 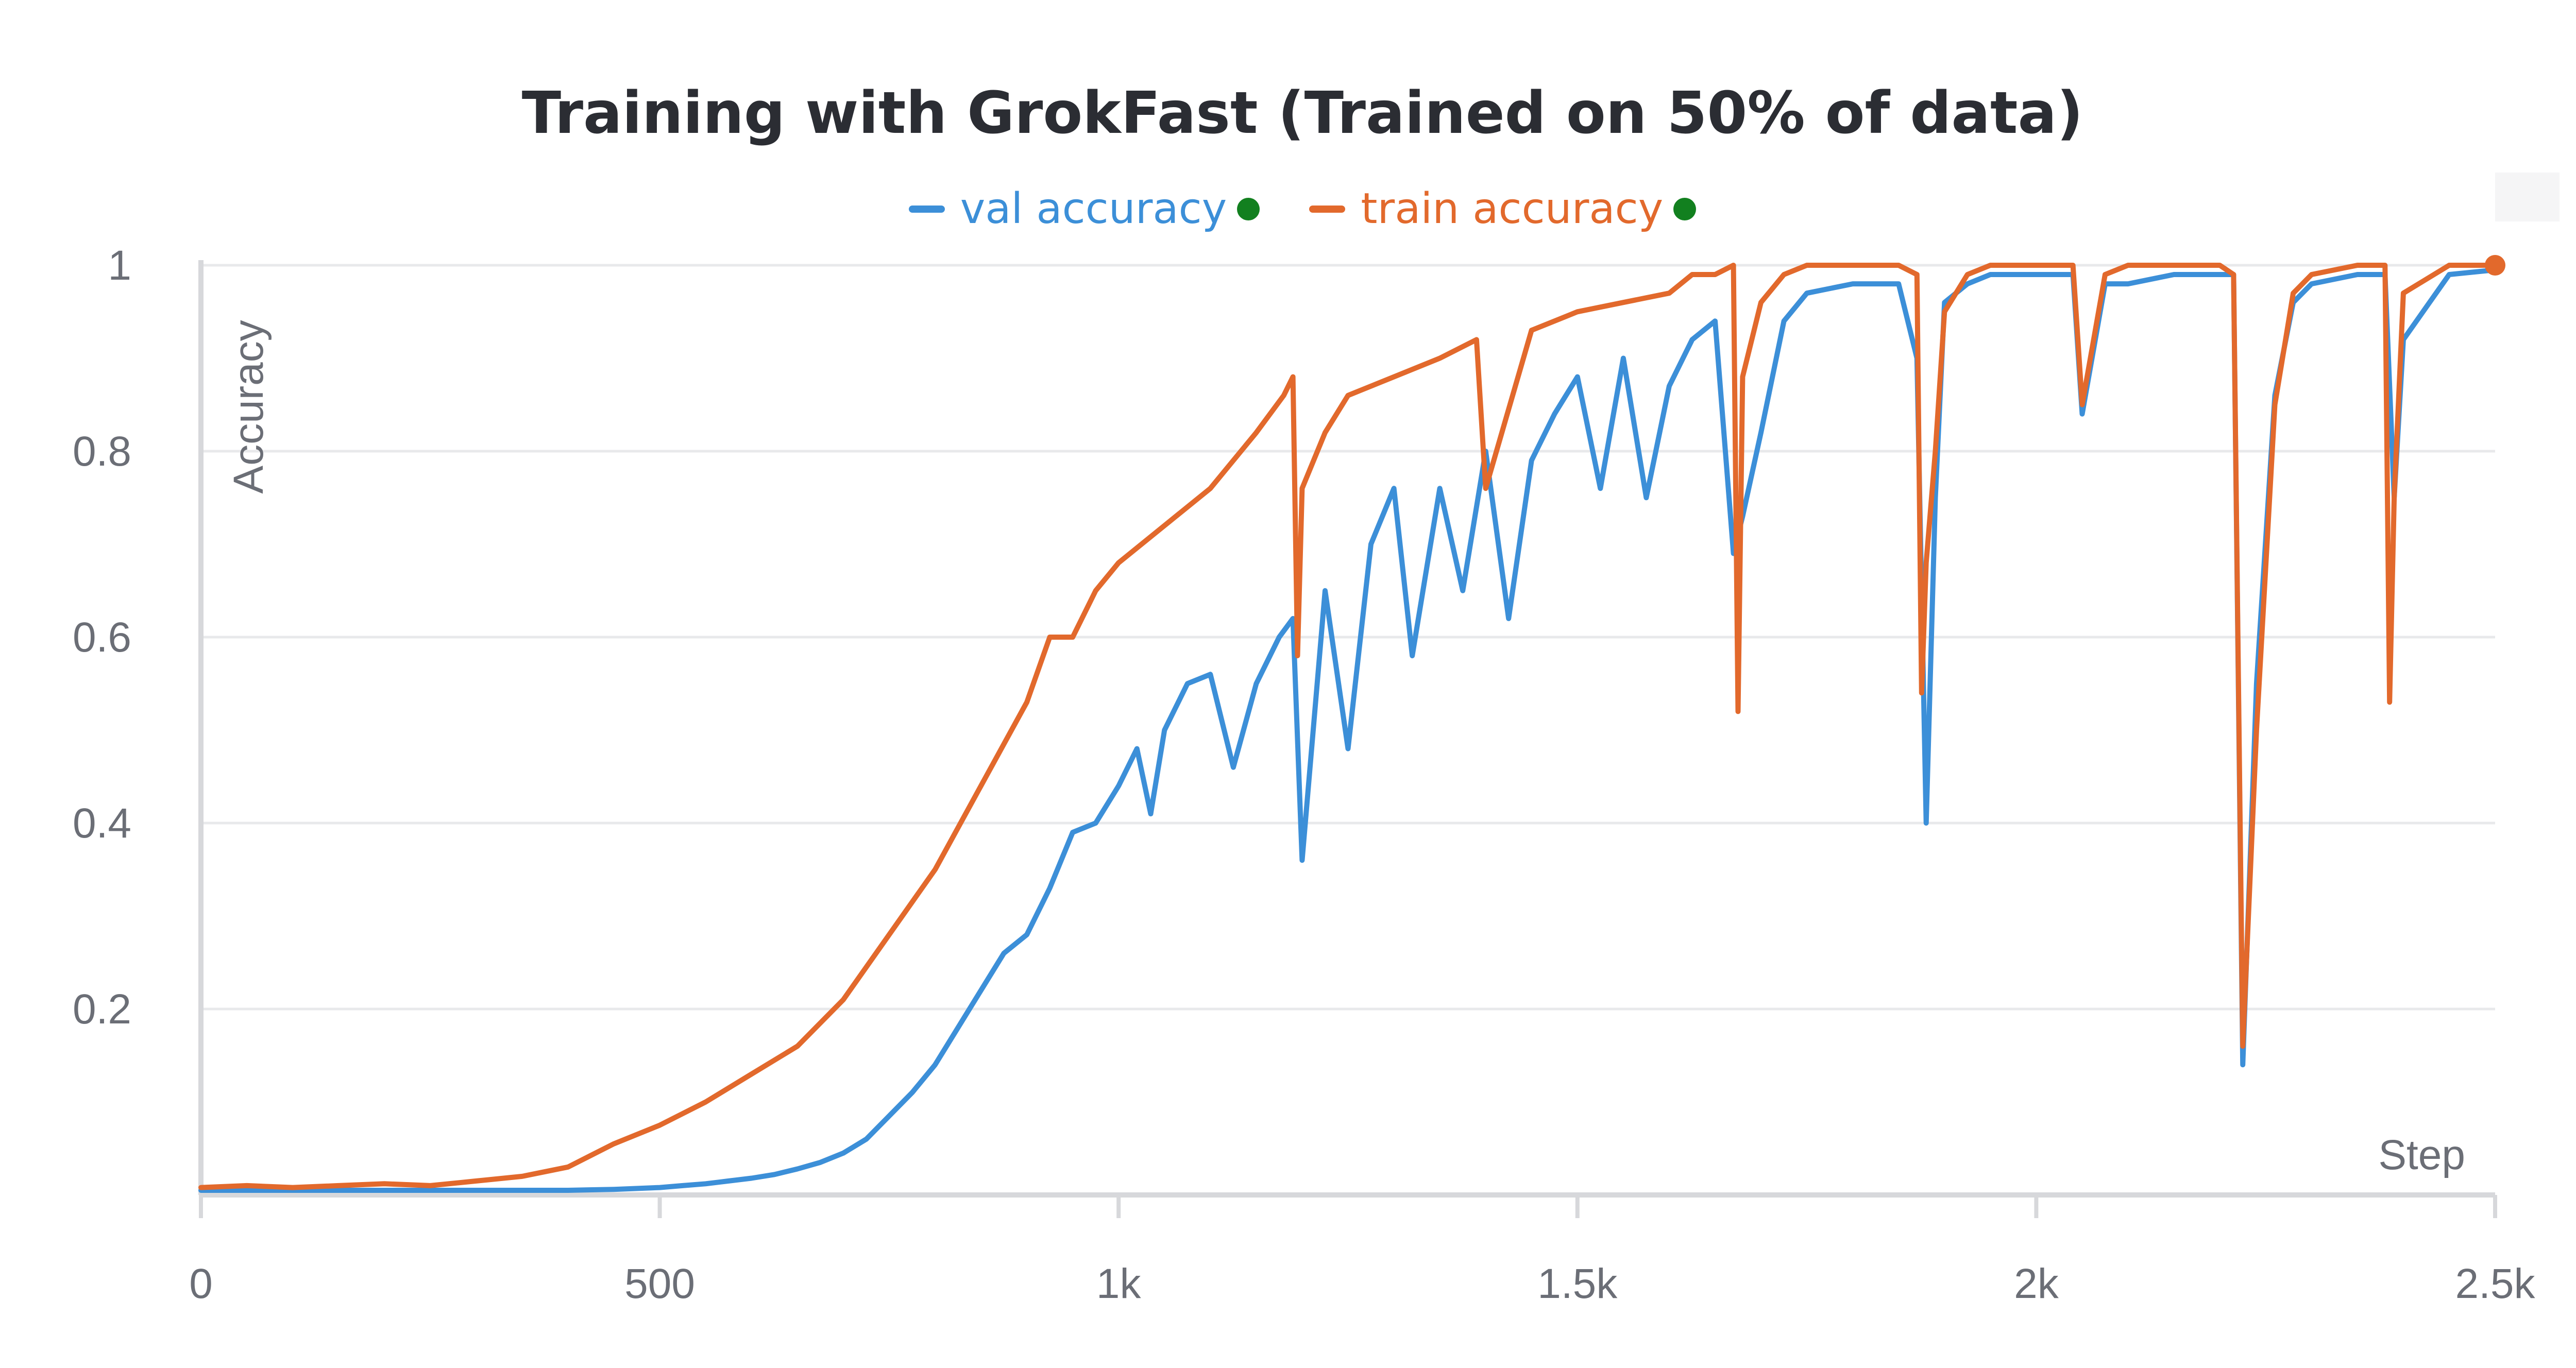 I want to click on y-tick-label: 0.6, so click(x=102, y=637).